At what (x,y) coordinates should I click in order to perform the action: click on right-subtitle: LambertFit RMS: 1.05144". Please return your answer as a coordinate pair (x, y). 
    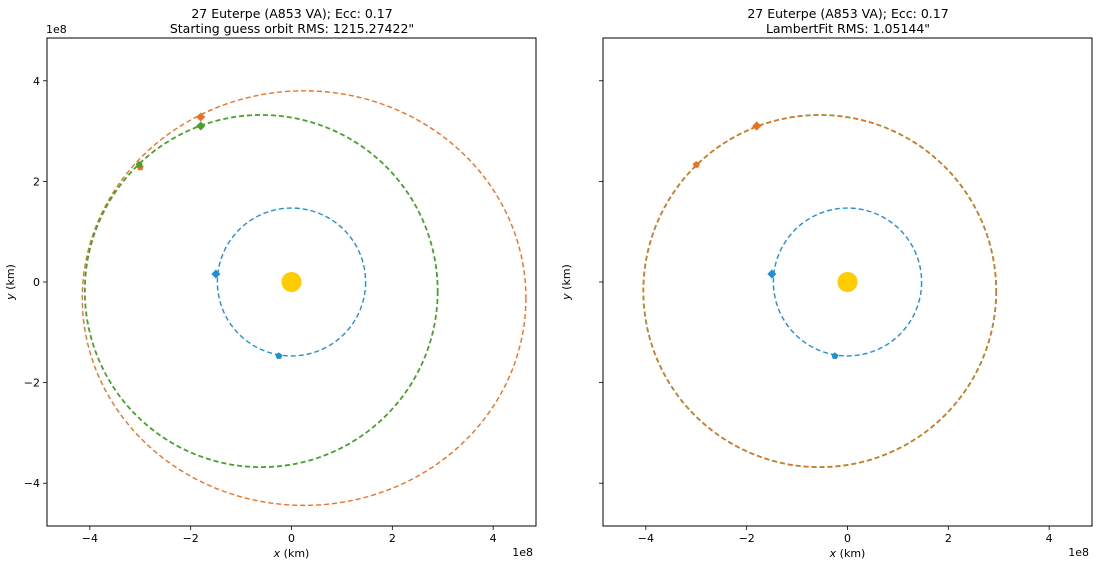
    Looking at the image, I should click on (848, 28).